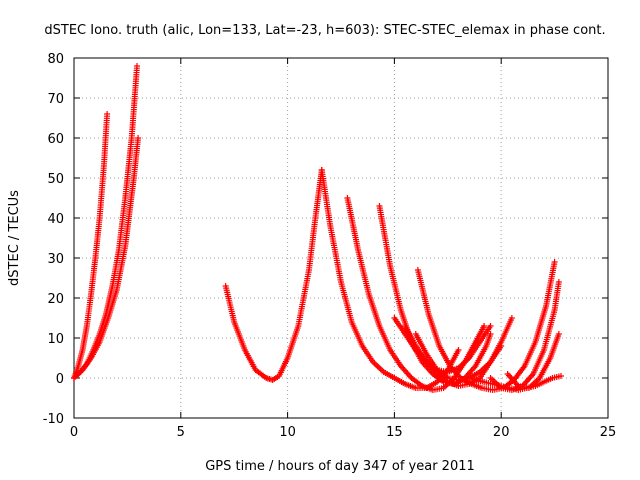 The image size is (640, 480). I want to click on y-tick-label: 80, so click(55, 59).